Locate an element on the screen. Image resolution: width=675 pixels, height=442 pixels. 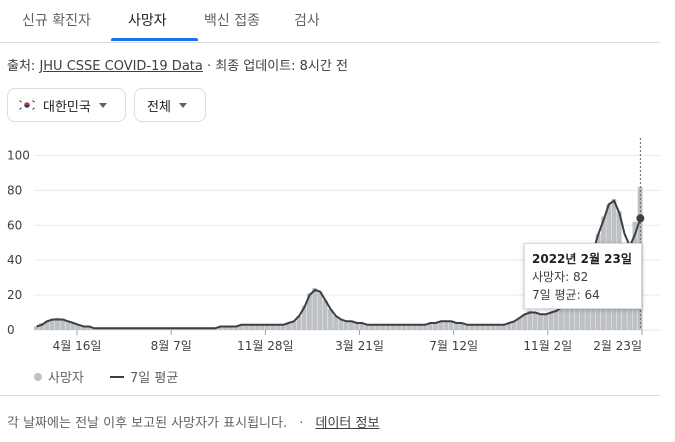
x-tick-label: 2월 23일 is located at coordinates (617, 346).